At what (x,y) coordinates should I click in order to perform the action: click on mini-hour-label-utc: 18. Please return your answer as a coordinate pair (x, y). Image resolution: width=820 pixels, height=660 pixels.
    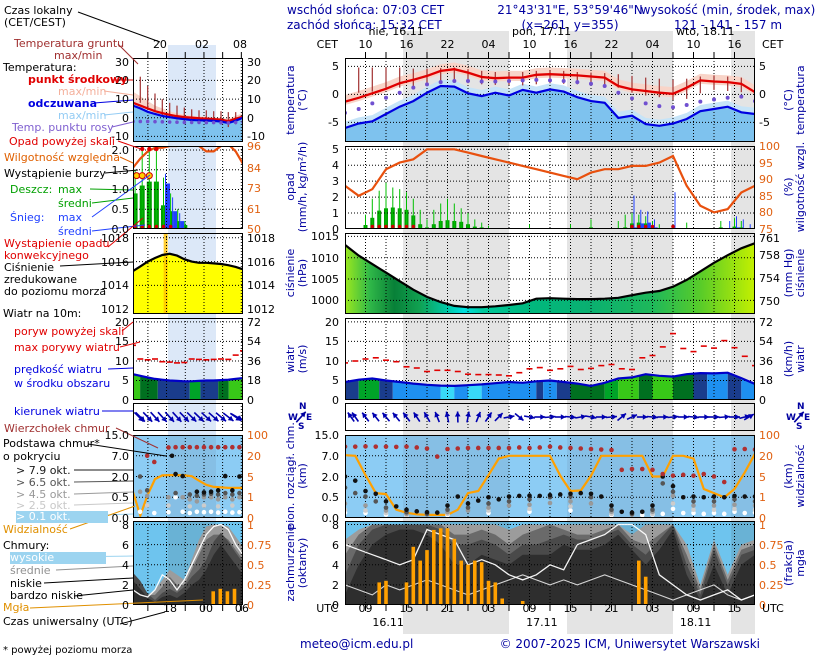
    Looking at the image, I should click on (169, 608).